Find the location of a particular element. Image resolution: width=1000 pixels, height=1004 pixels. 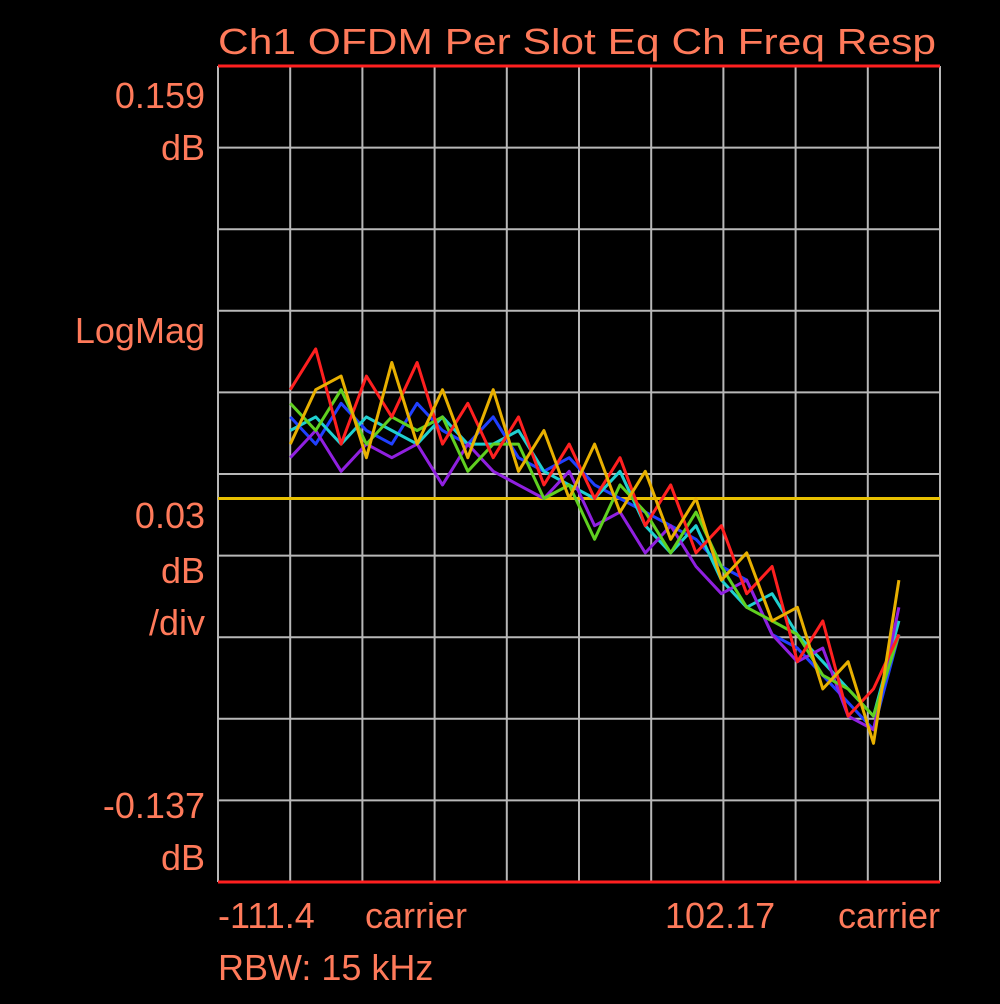

x-start-label: -111.4 is located at coordinates (266, 915).